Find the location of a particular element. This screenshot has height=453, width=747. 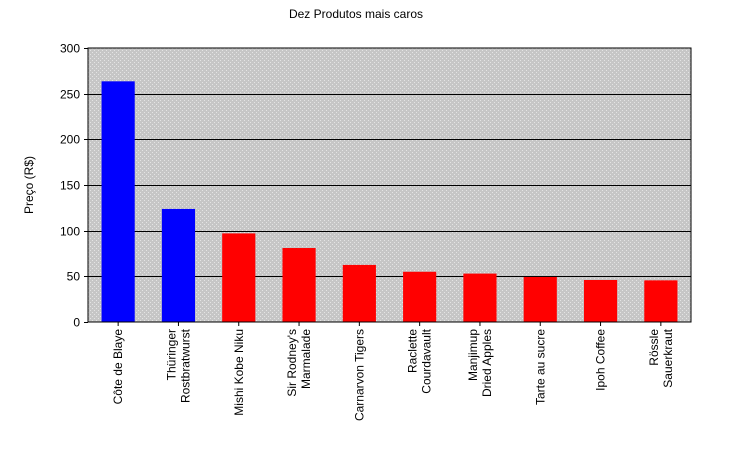

x-tick-label-line: Rostbratwurst is located at coordinates (185, 365).